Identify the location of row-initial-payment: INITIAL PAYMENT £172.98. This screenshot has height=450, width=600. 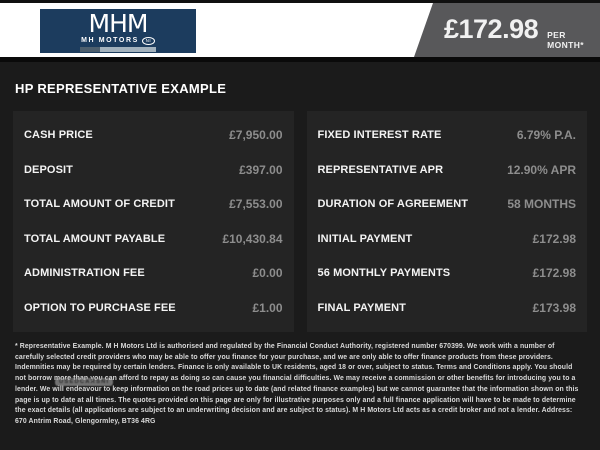
(447, 239).